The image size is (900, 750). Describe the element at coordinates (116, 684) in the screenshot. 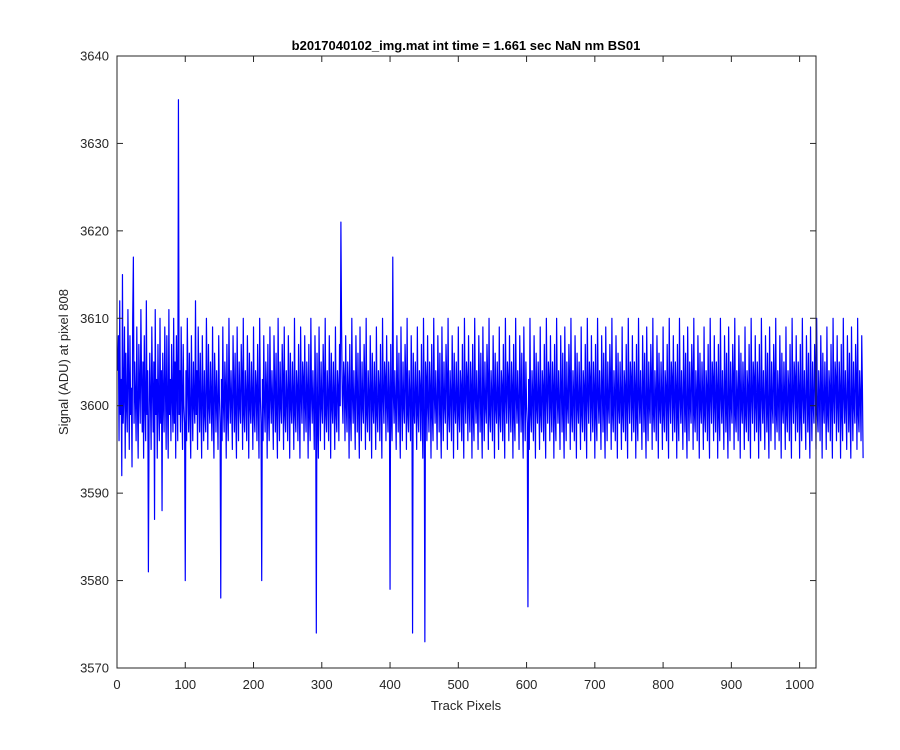

I see `x-tick-label: 0` at that location.